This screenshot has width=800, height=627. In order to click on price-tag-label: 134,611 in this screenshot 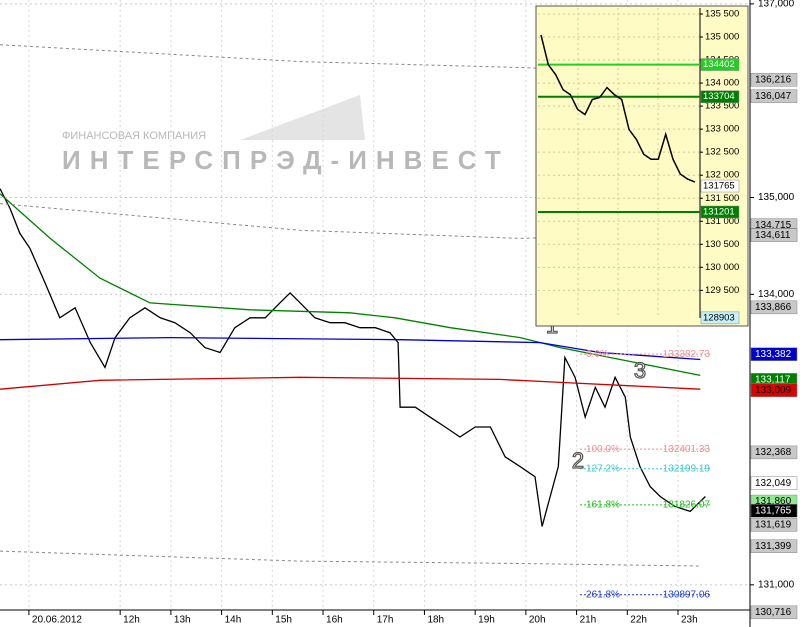, I will do `click(773, 235)`.